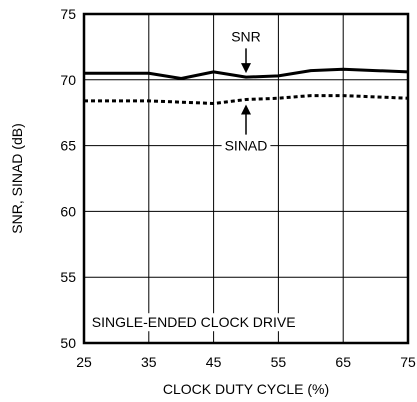 The image size is (417, 402). What do you see at coordinates (408, 362) in the screenshot?
I see `x-tick-label: 75` at bounding box center [408, 362].